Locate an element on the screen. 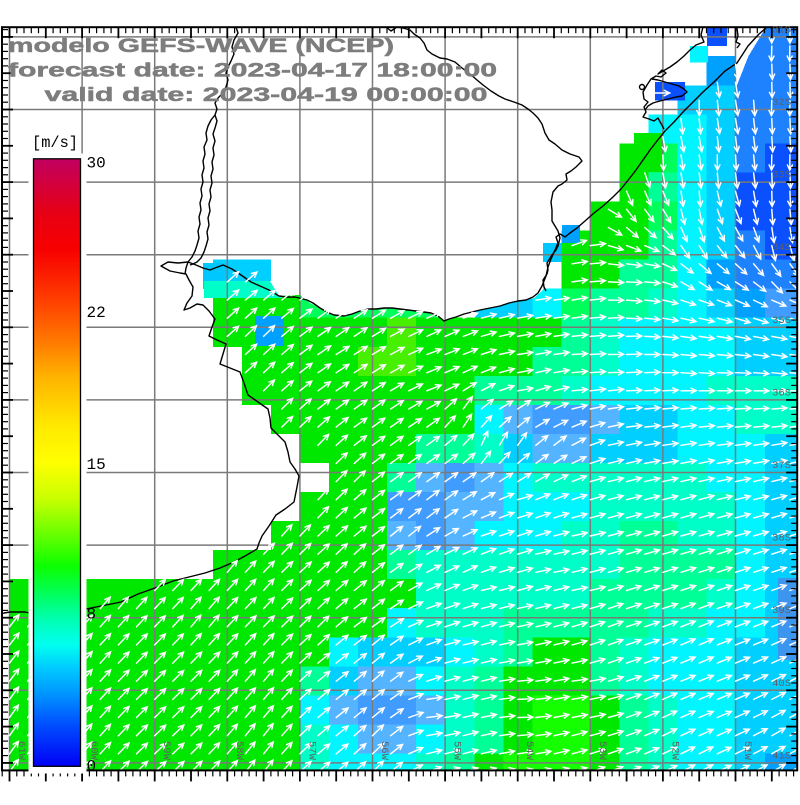 Image resolution: width=800 pixels, height=805 pixels. svg-text: 31S is located at coordinates (781, 30).